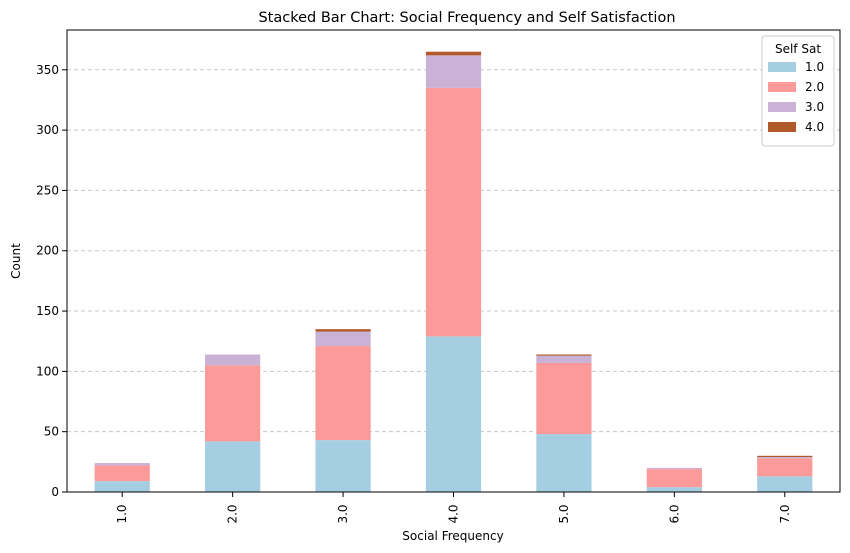 The width and height of the screenshot is (850, 553). I want to click on y-tick-label: 250, so click(47, 190).